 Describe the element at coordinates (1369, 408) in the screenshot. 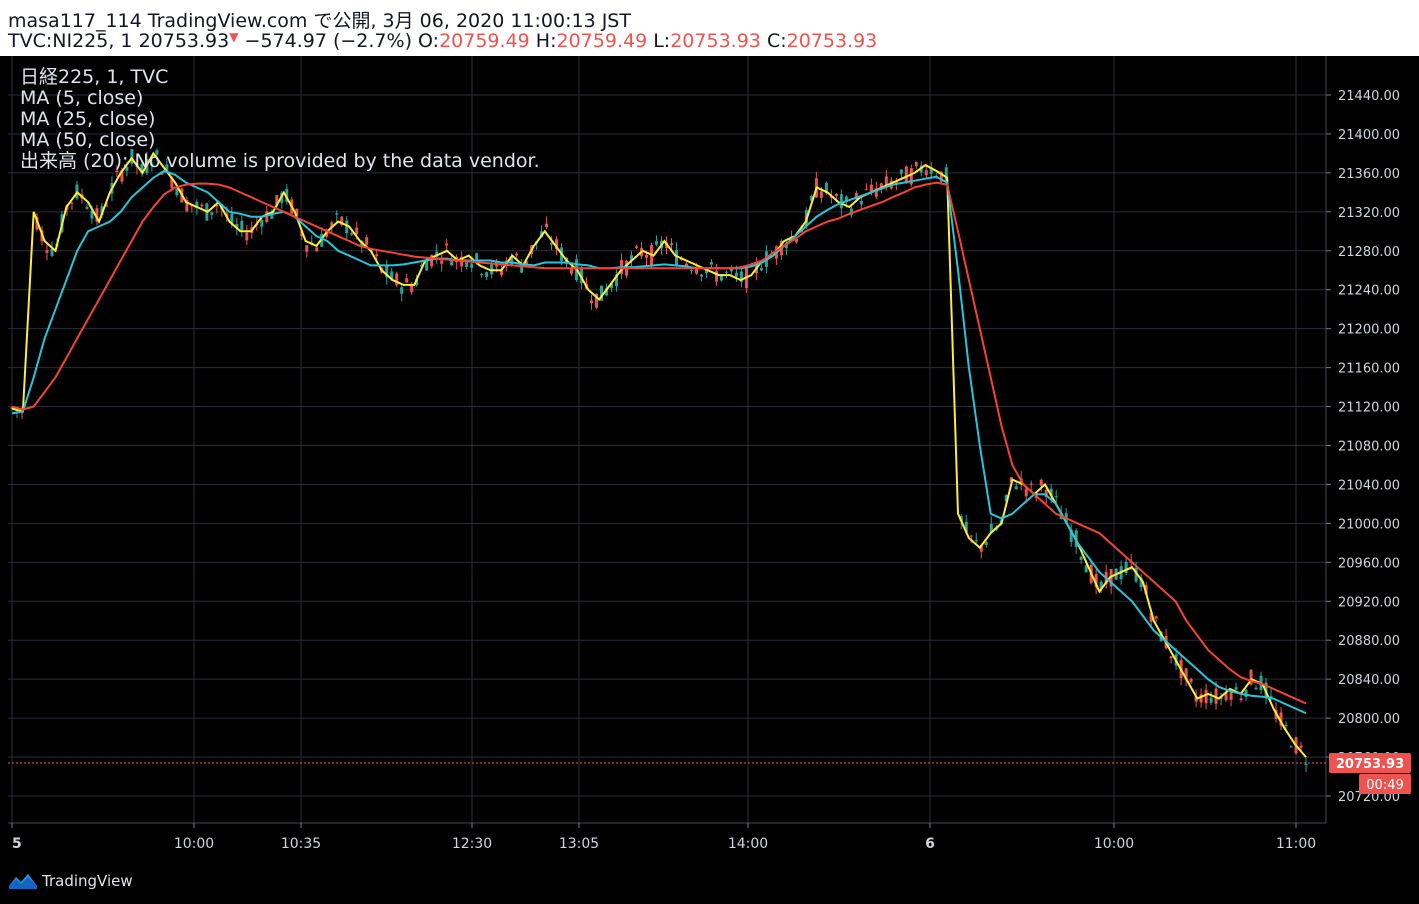

I see `price-tick-label: 21120.00` at that location.